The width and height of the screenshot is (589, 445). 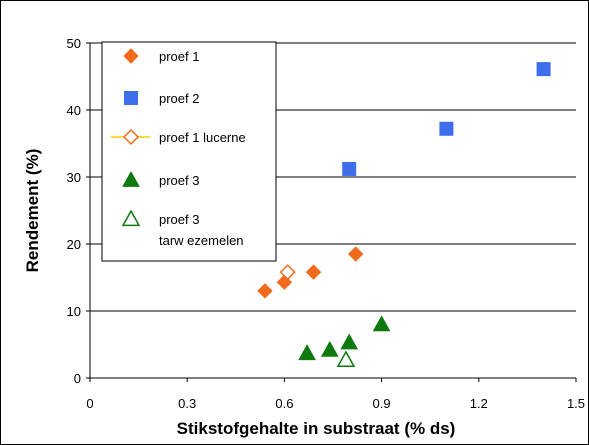 I want to click on legend-label: proef 1 lucerne, so click(x=202, y=137).